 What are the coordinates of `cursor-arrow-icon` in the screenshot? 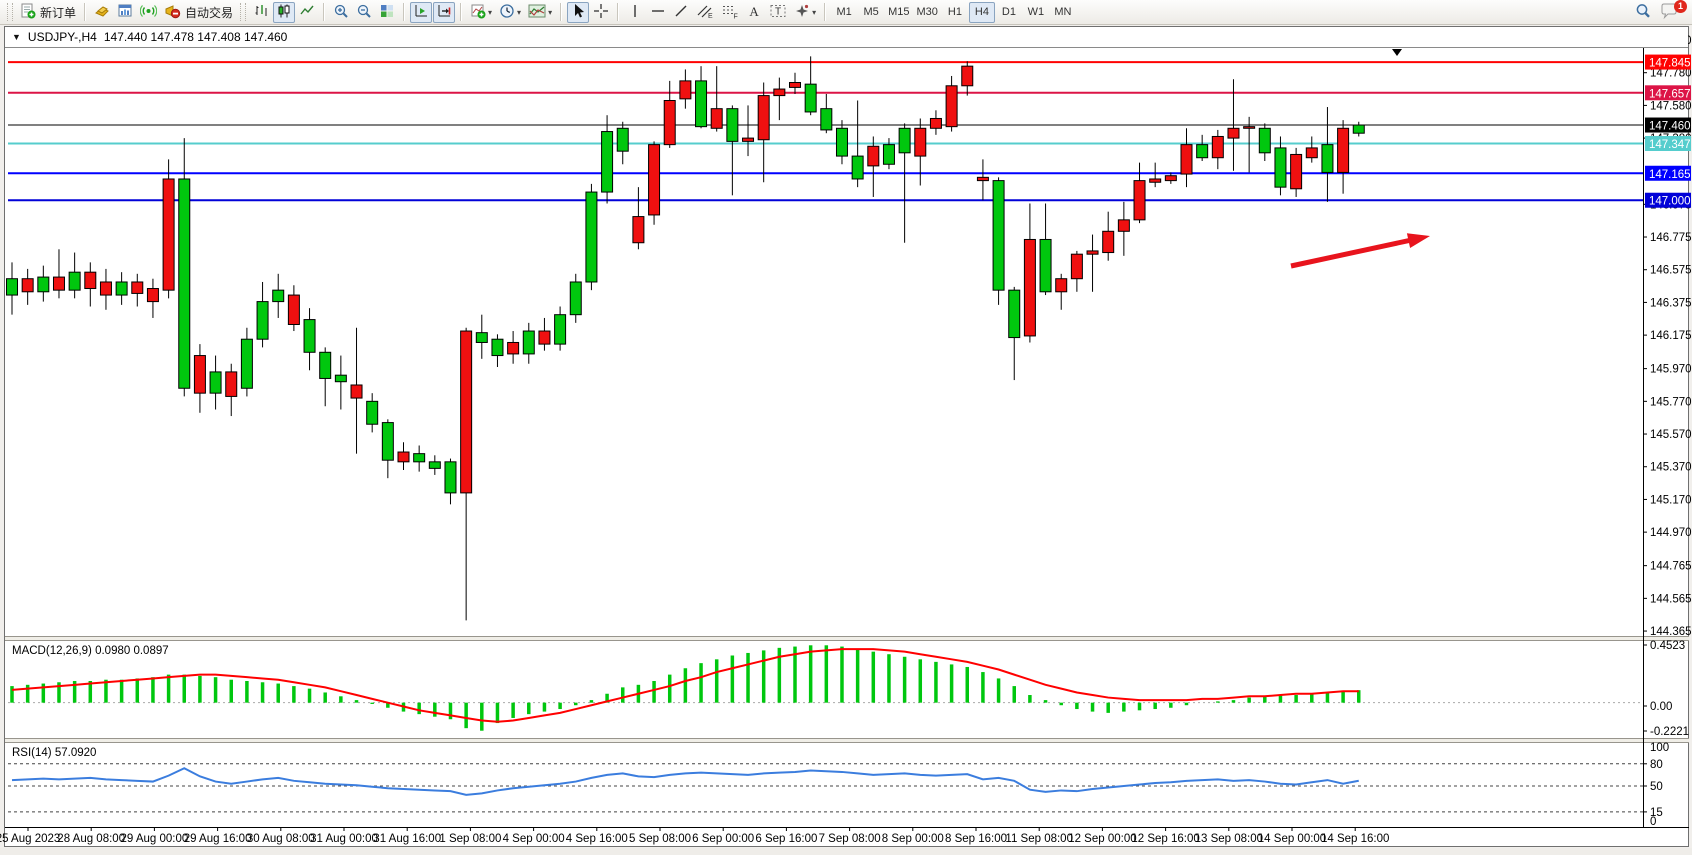 It's located at (578, 12).